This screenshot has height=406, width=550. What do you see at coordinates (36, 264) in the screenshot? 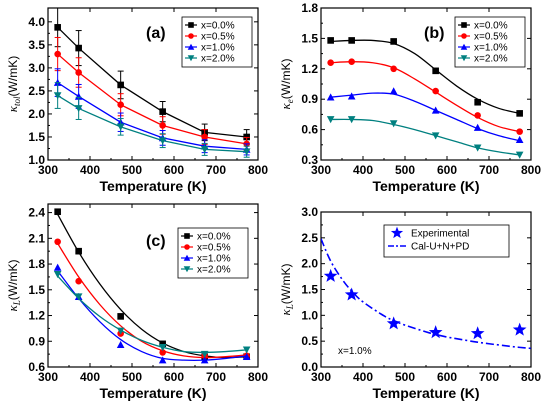
I see `y-tick-label: 1.8` at bounding box center [36, 264].